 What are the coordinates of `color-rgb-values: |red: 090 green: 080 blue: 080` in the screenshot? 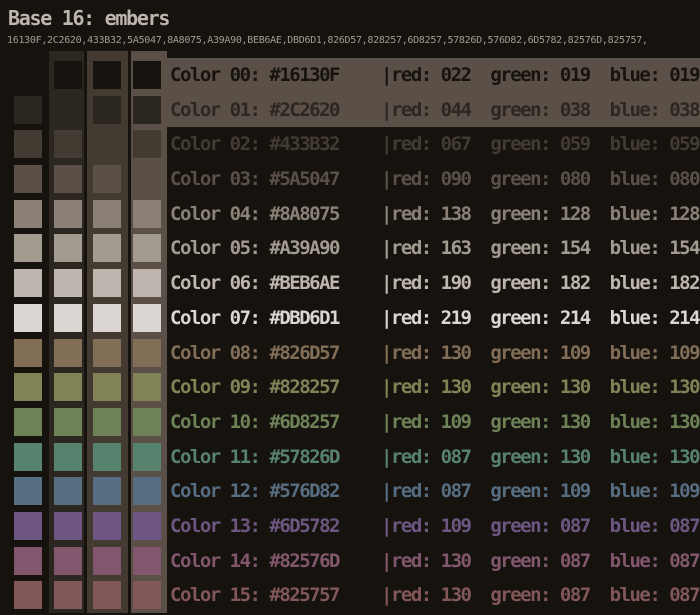 It's located at (540, 179).